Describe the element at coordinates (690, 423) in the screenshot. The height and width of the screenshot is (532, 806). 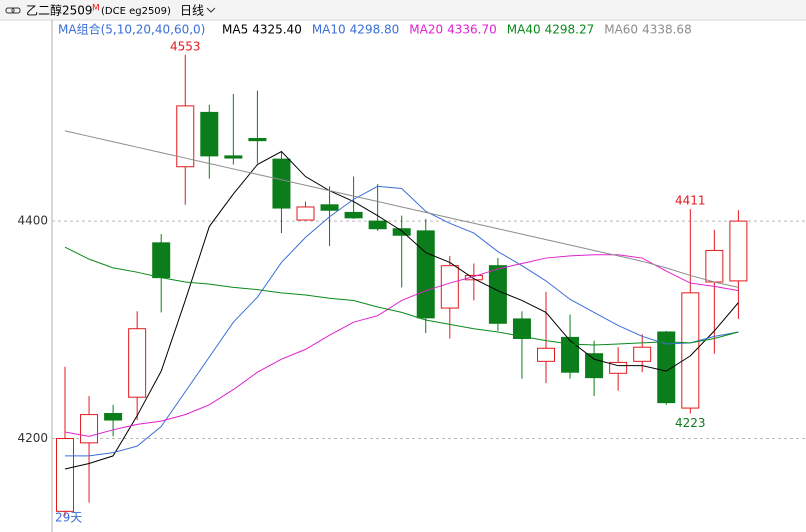
I see `low-label: 4223` at that location.